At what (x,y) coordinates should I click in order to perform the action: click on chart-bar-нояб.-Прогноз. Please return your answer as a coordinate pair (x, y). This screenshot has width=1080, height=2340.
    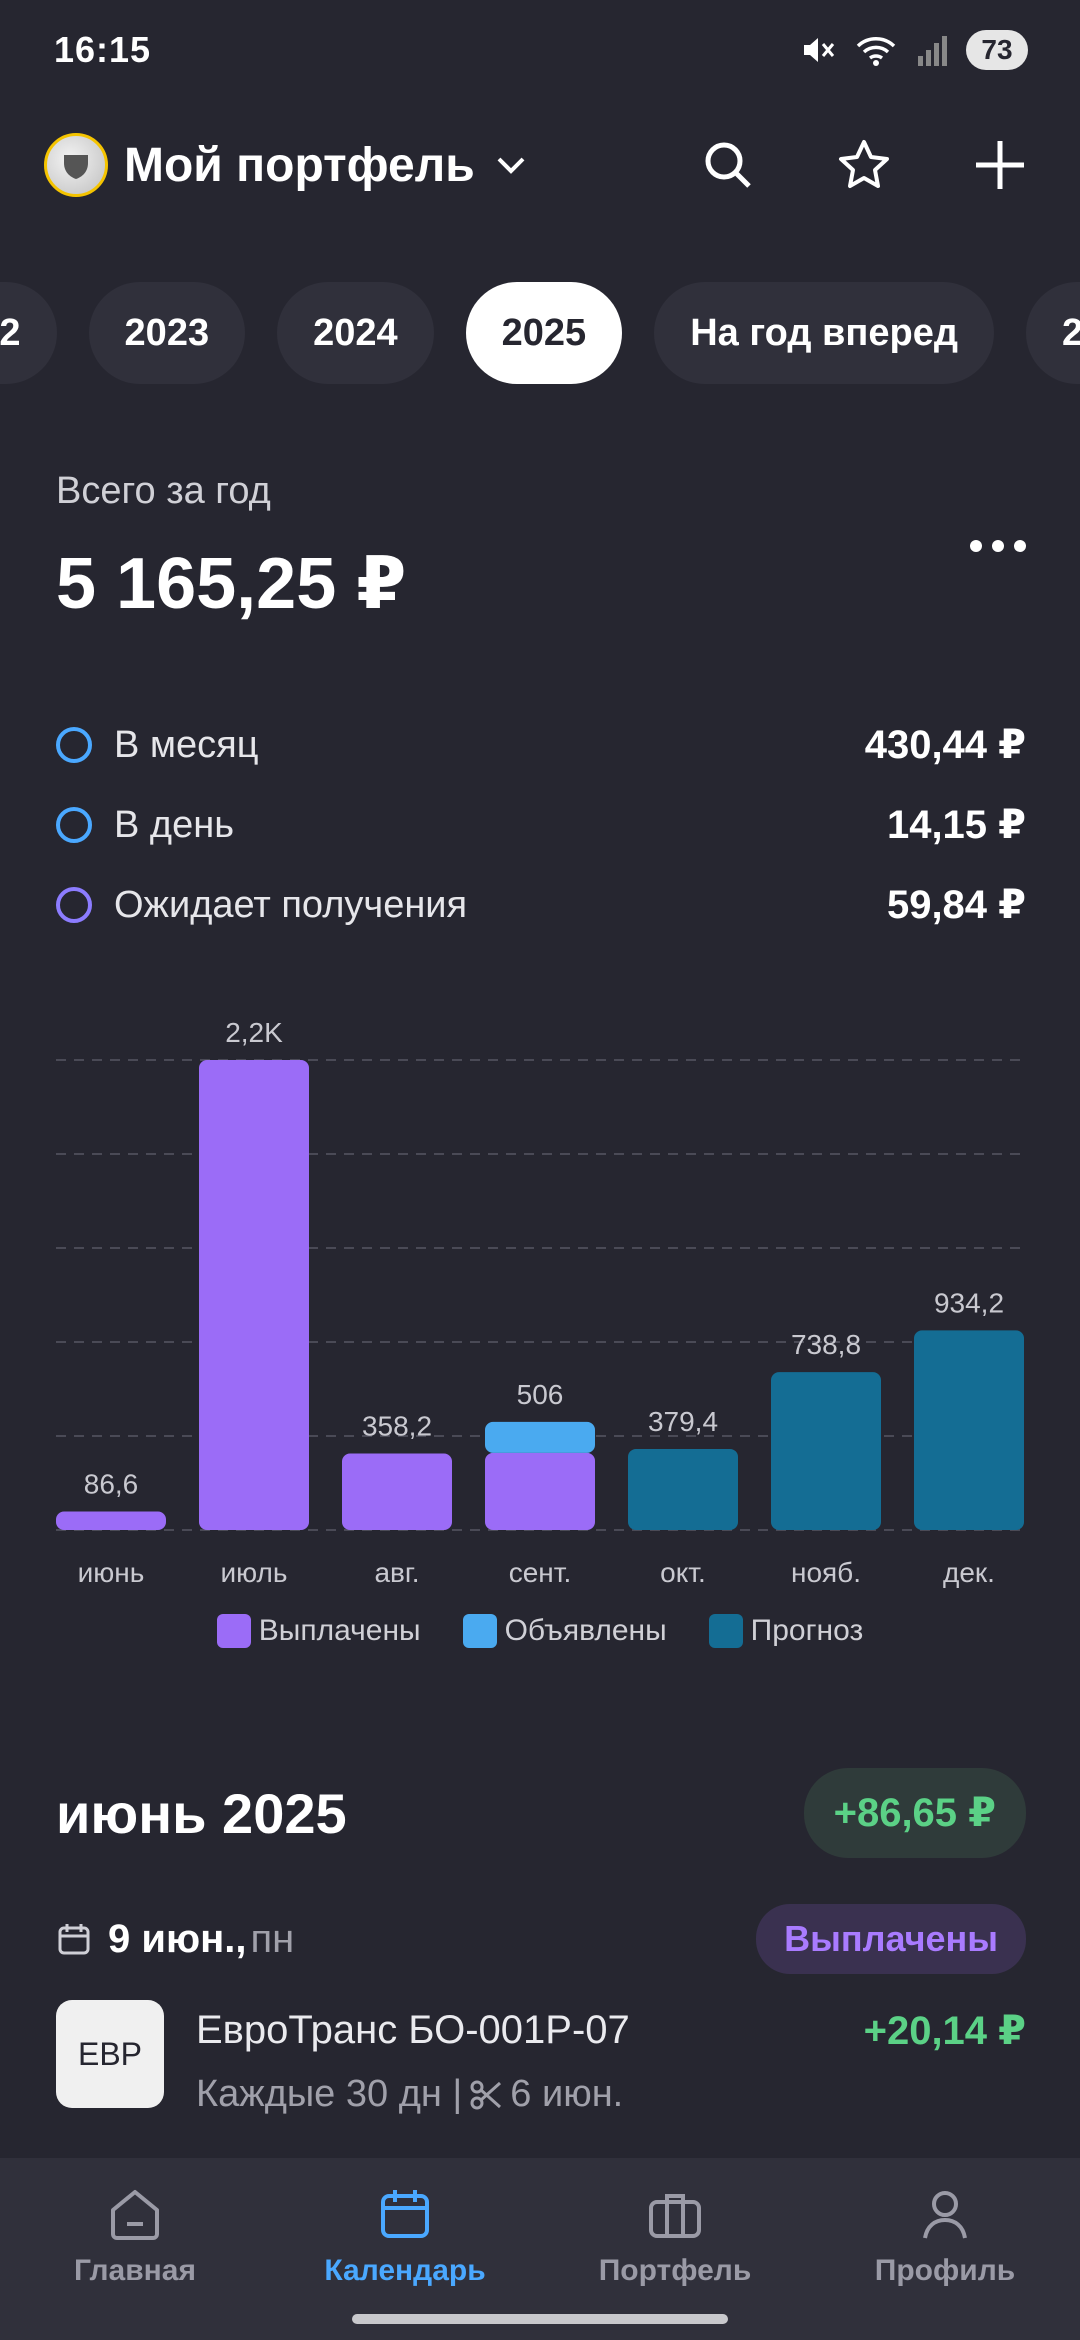
    Looking at the image, I should click on (826, 1451).